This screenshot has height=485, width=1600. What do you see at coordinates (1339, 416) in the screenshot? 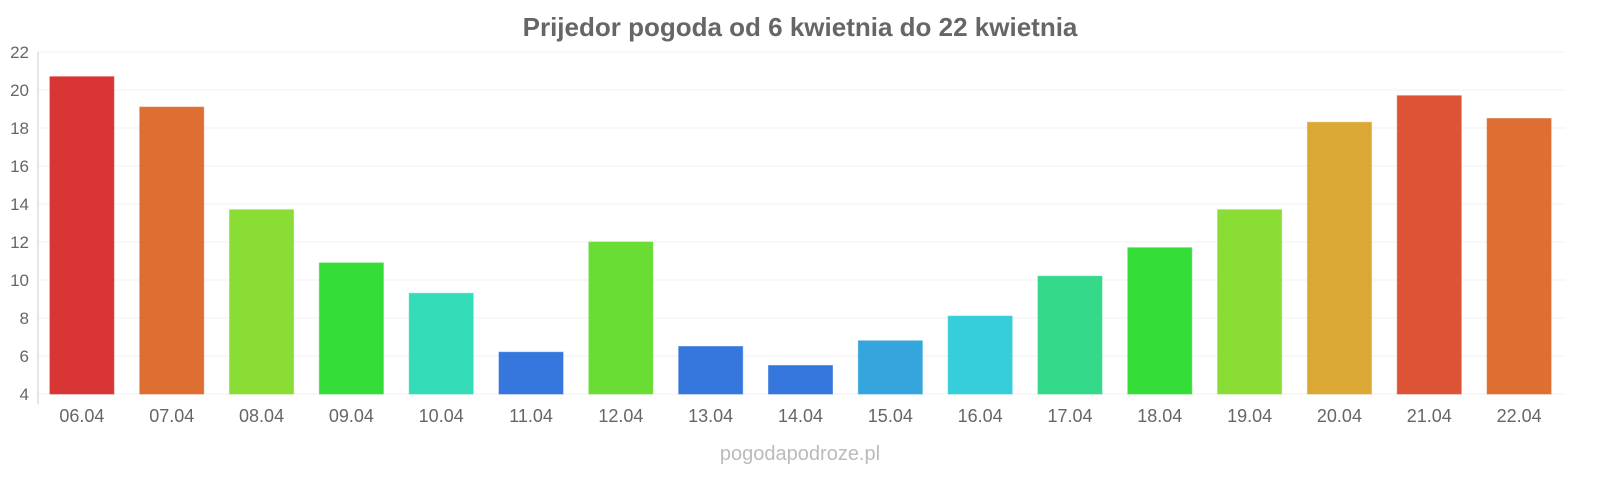
I see `x-tick-label: 20.04` at bounding box center [1339, 416].